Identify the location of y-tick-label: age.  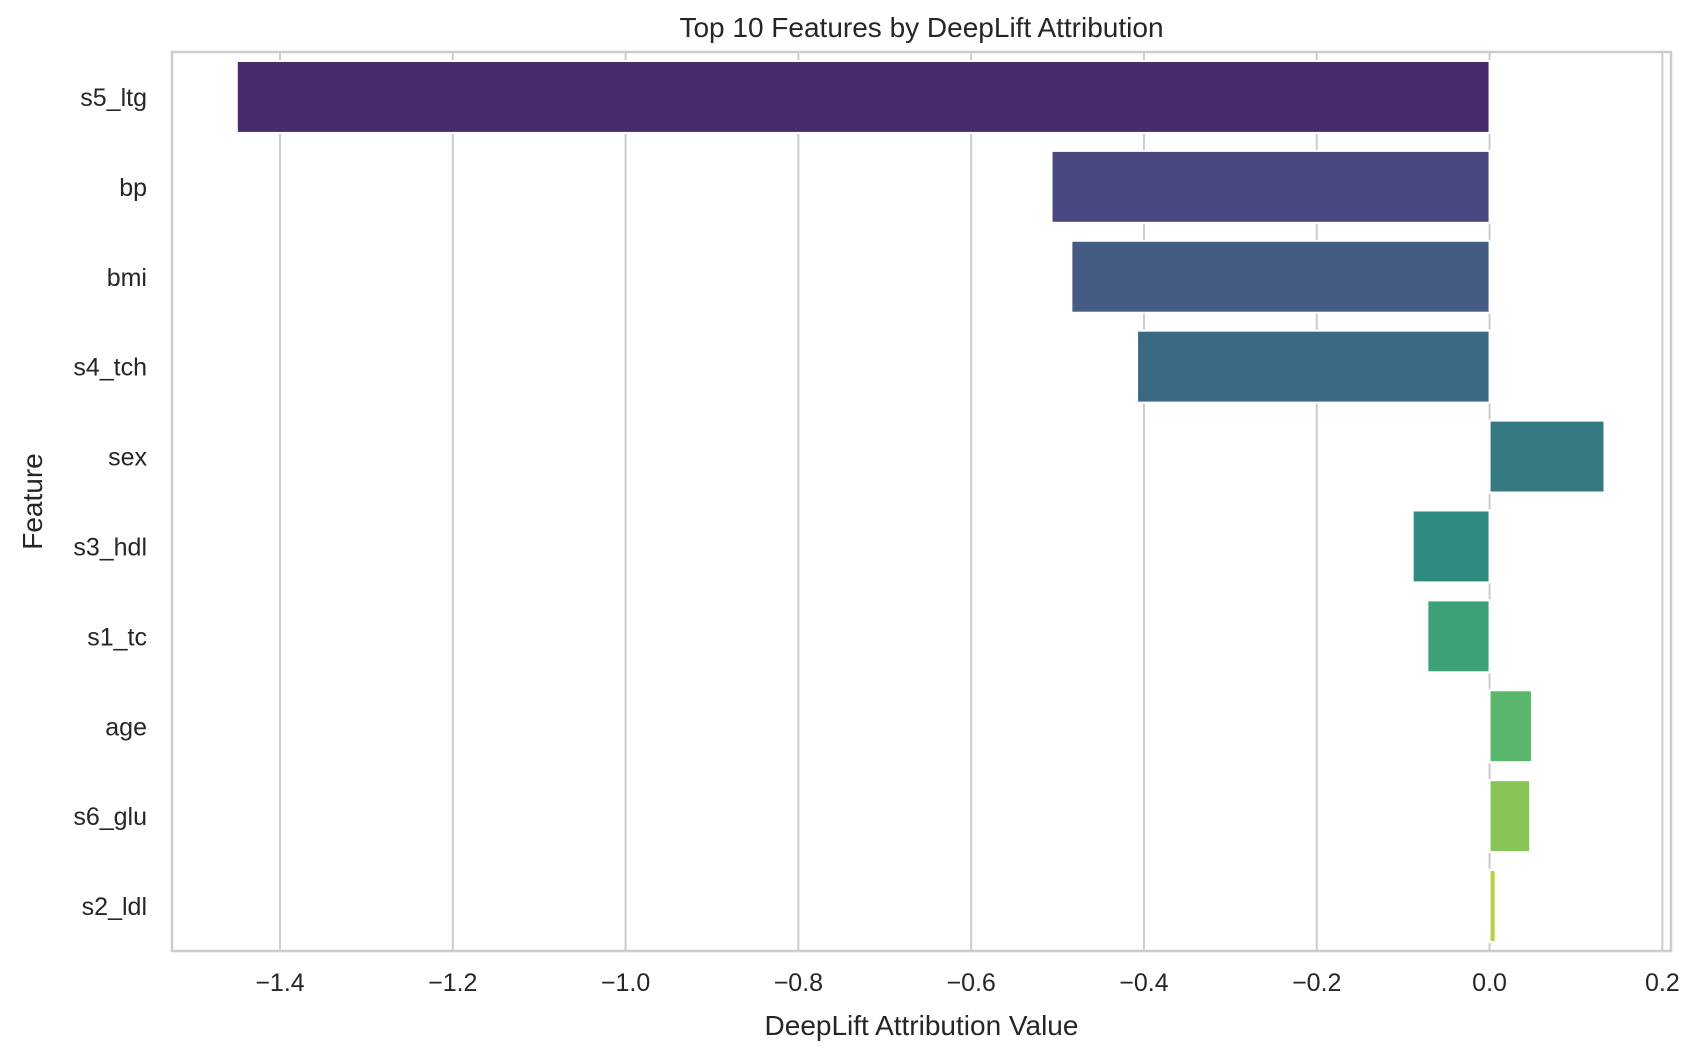
(126, 727).